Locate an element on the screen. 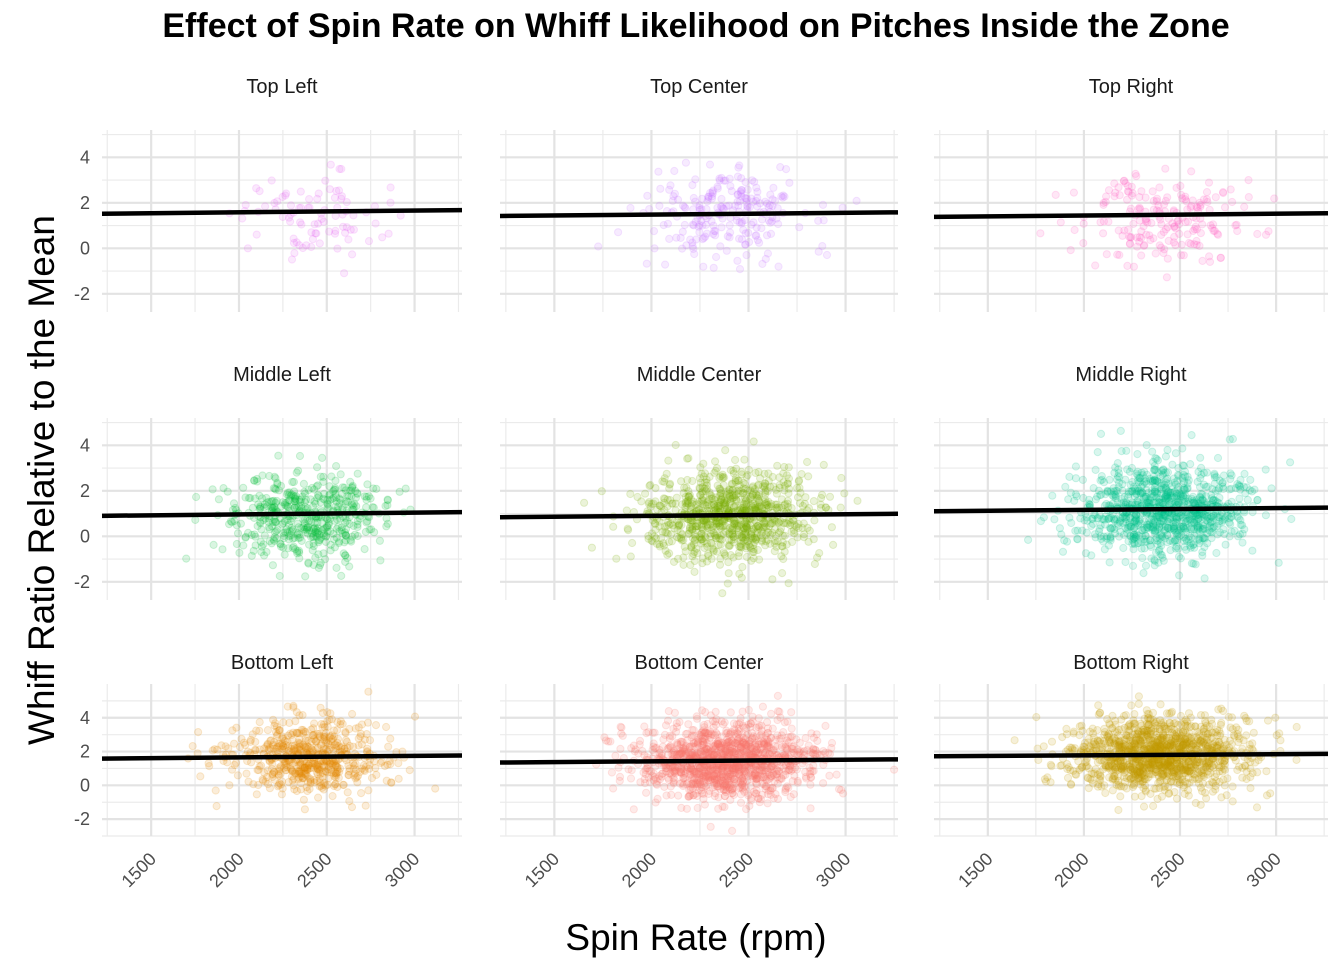 The width and height of the screenshot is (1344, 960). facet-top-right: Top Right is located at coordinates (1131, 194).